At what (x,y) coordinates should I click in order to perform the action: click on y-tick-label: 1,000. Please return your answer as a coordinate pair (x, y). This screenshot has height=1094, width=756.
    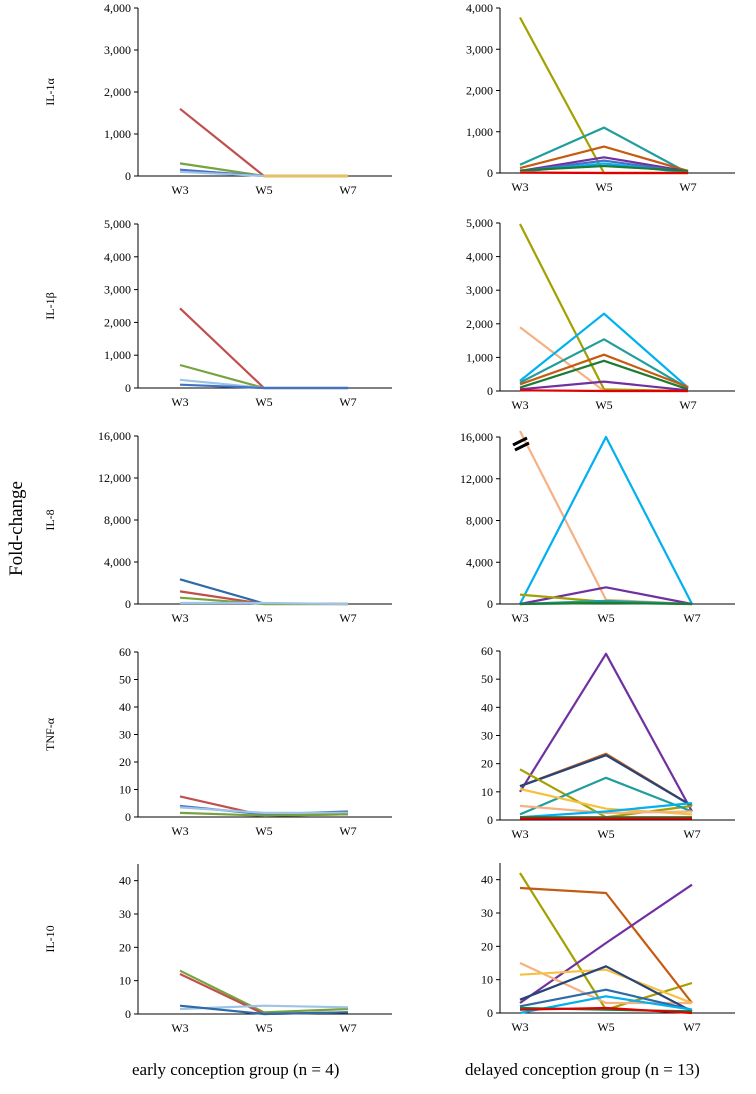
    Looking at the image, I should click on (479, 357).